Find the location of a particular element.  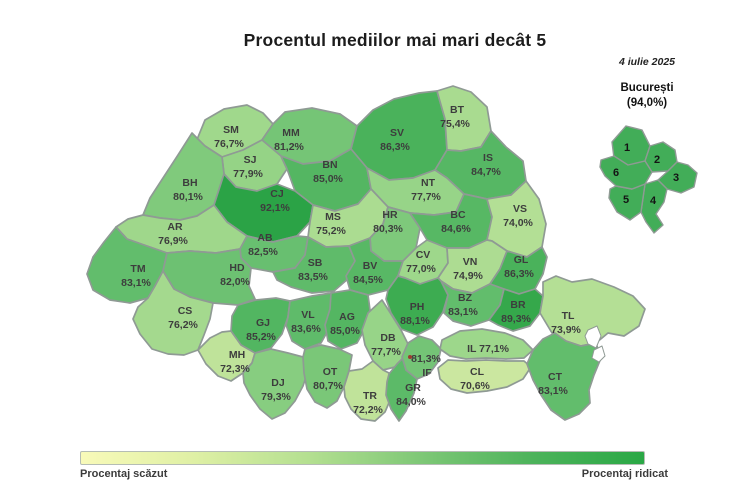

county-VL-label: VL is located at coordinates (308, 315).